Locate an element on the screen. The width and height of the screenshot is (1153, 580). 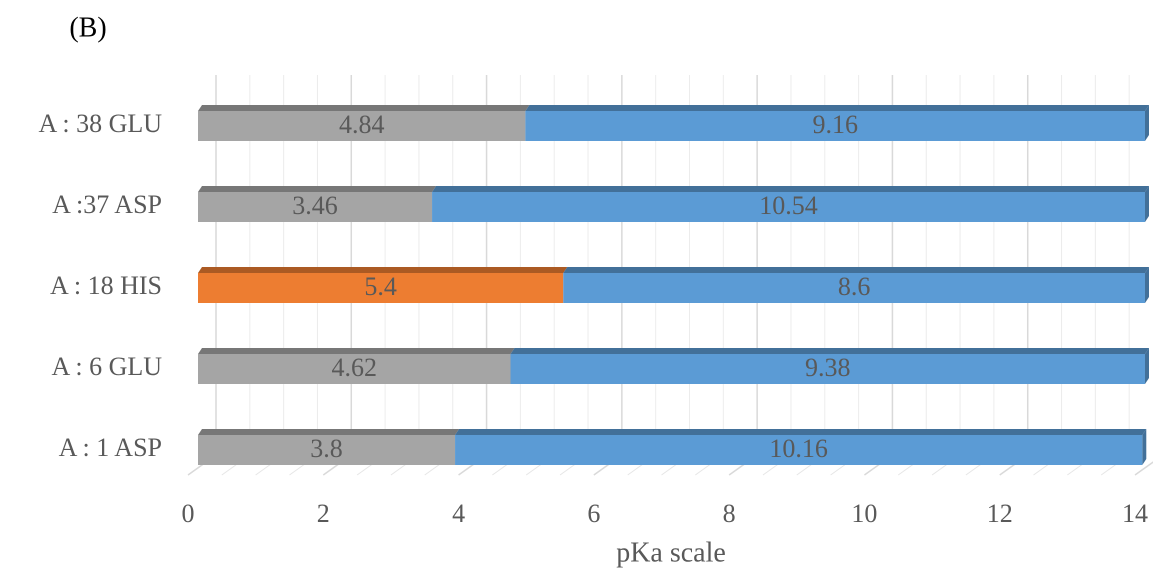
value-label: 10.54 is located at coordinates (788, 205).